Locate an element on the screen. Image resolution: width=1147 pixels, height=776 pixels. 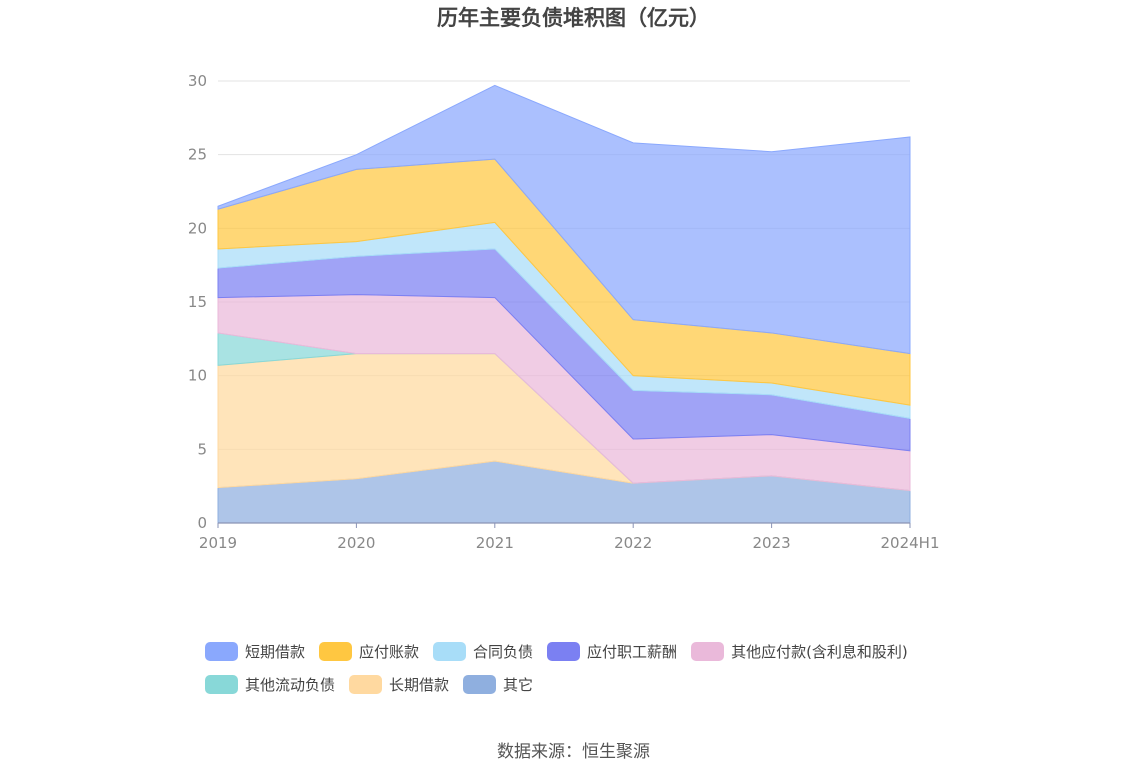
legend-label: 短期借款 is located at coordinates (275, 651).